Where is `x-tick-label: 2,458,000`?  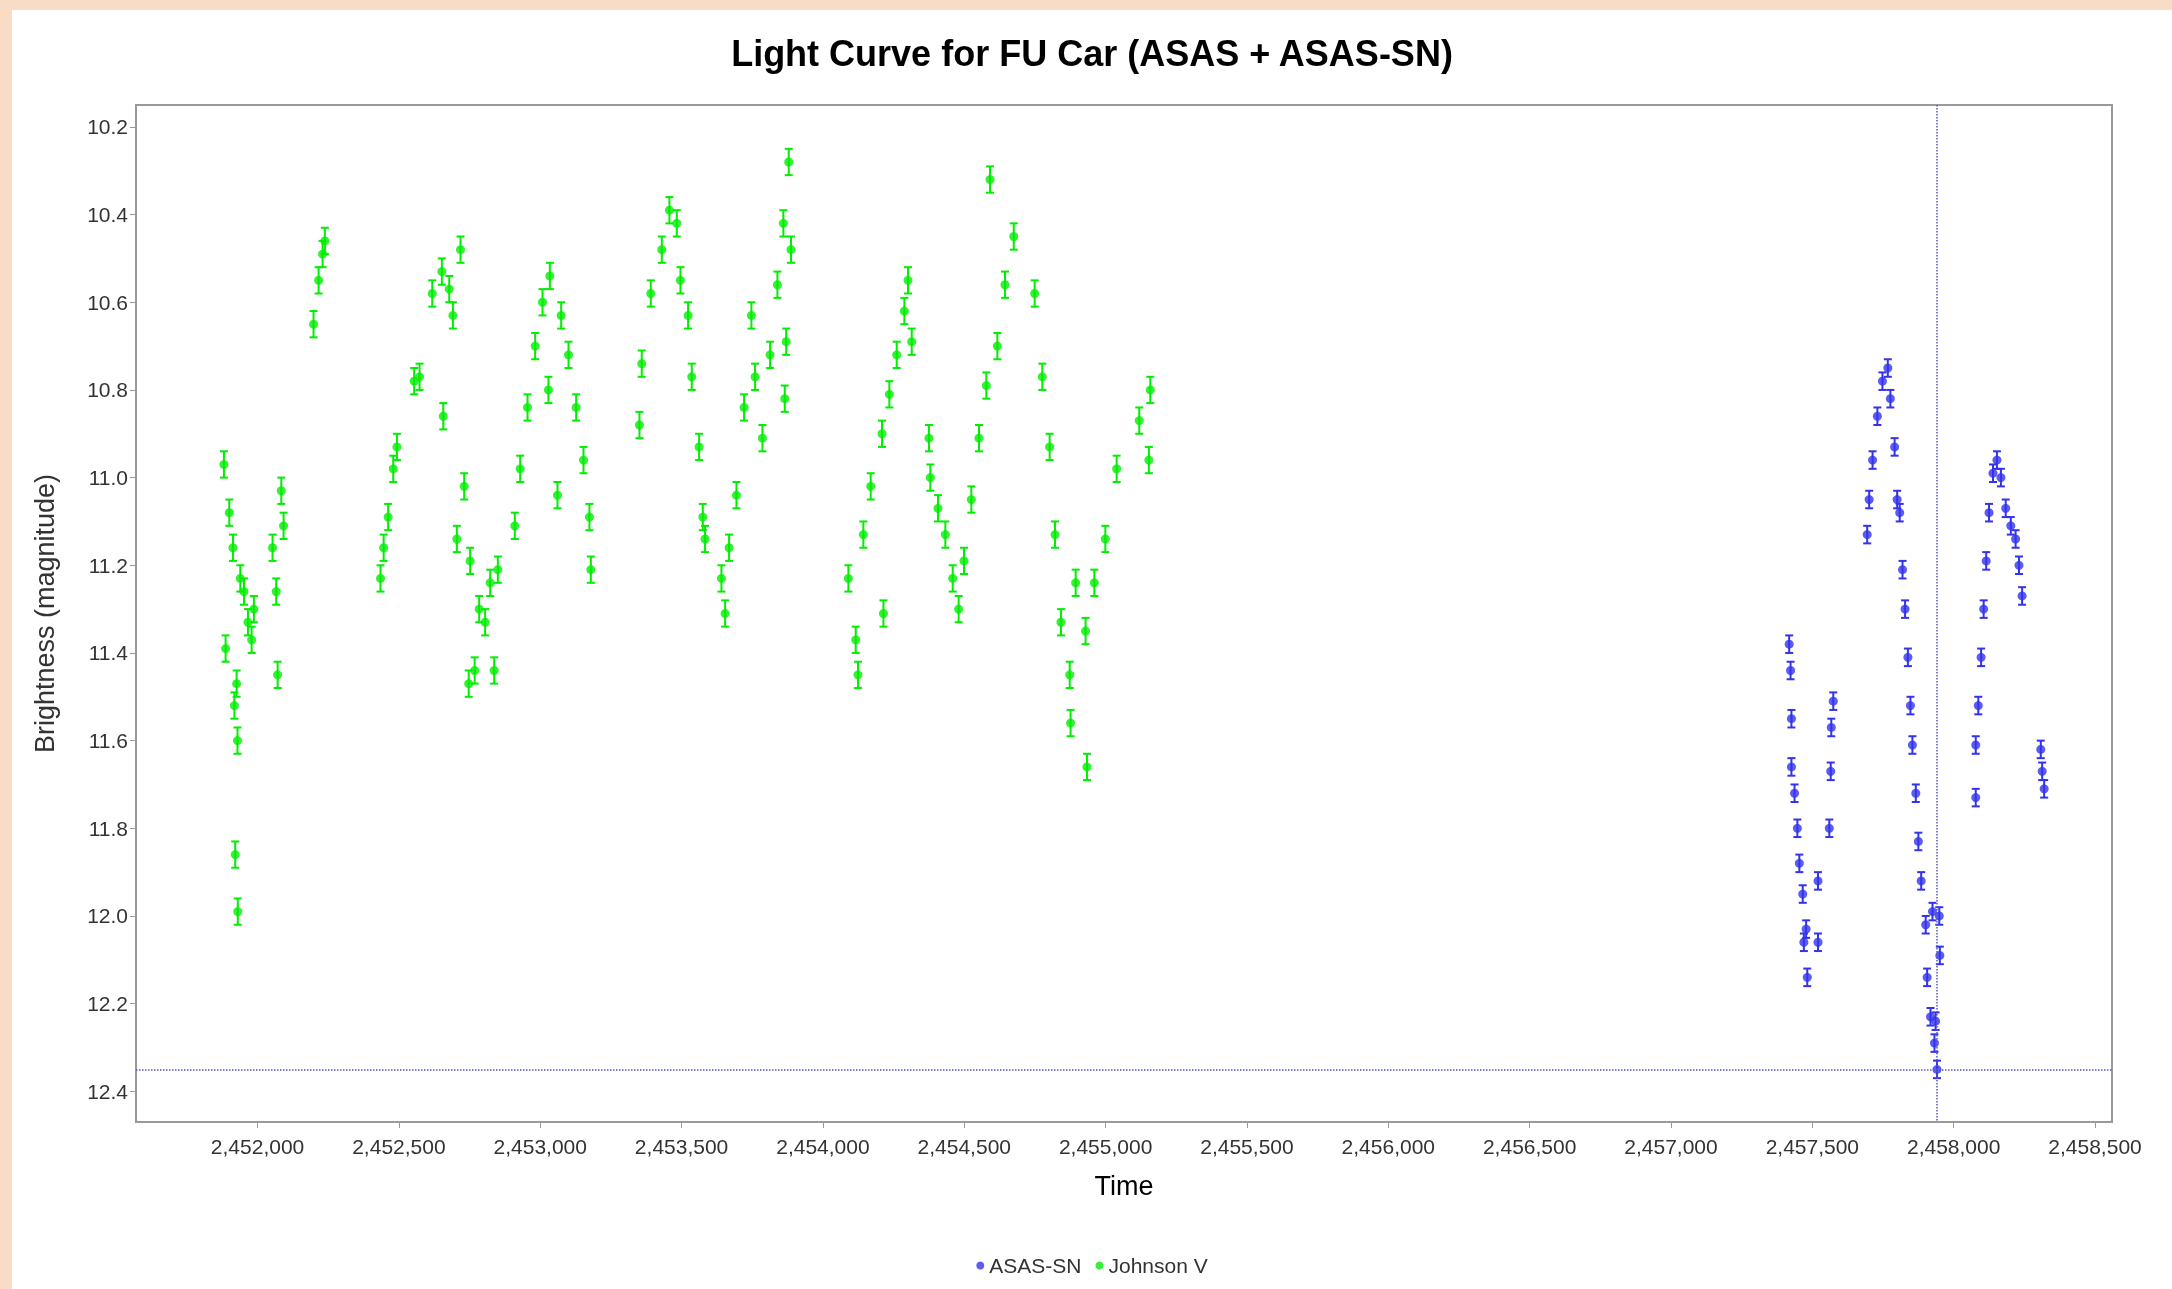 x-tick-label: 2,458,000 is located at coordinates (1953, 1146).